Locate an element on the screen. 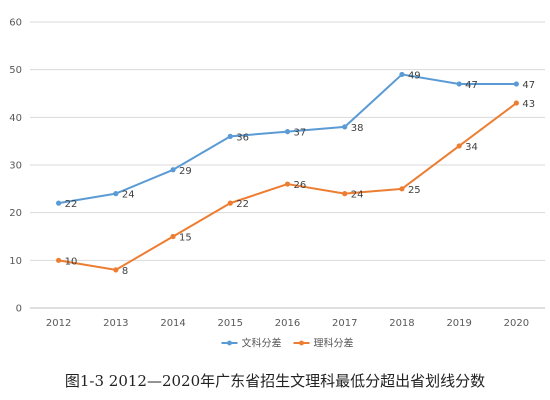  y-axis: 0 10 20 30 40 50 60 is located at coordinates (15, 166).